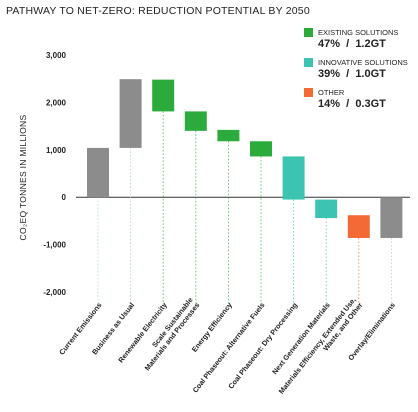 Image resolution: width=418 pixels, height=412 pixels. Describe the element at coordinates (370, 74) in the screenshot. I see `legend-amount-innovative: 1.0GT` at that location.